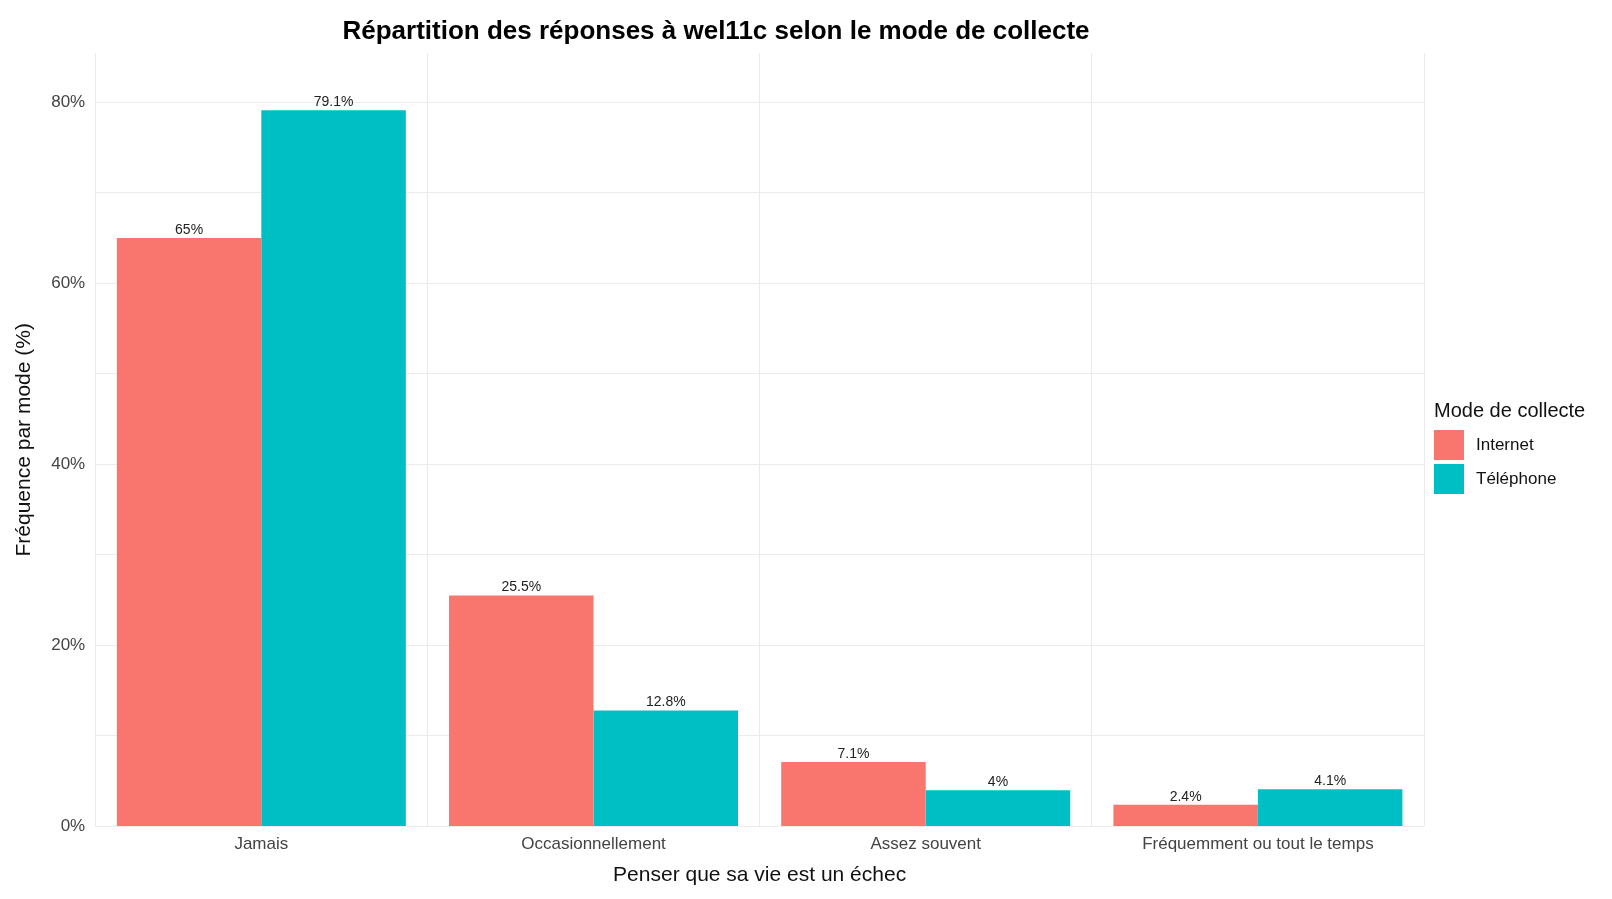 Image resolution: width=1612 pixels, height=899 pixels. I want to click on x-axis-title: Penser que sa vie est un échec, so click(760, 874).